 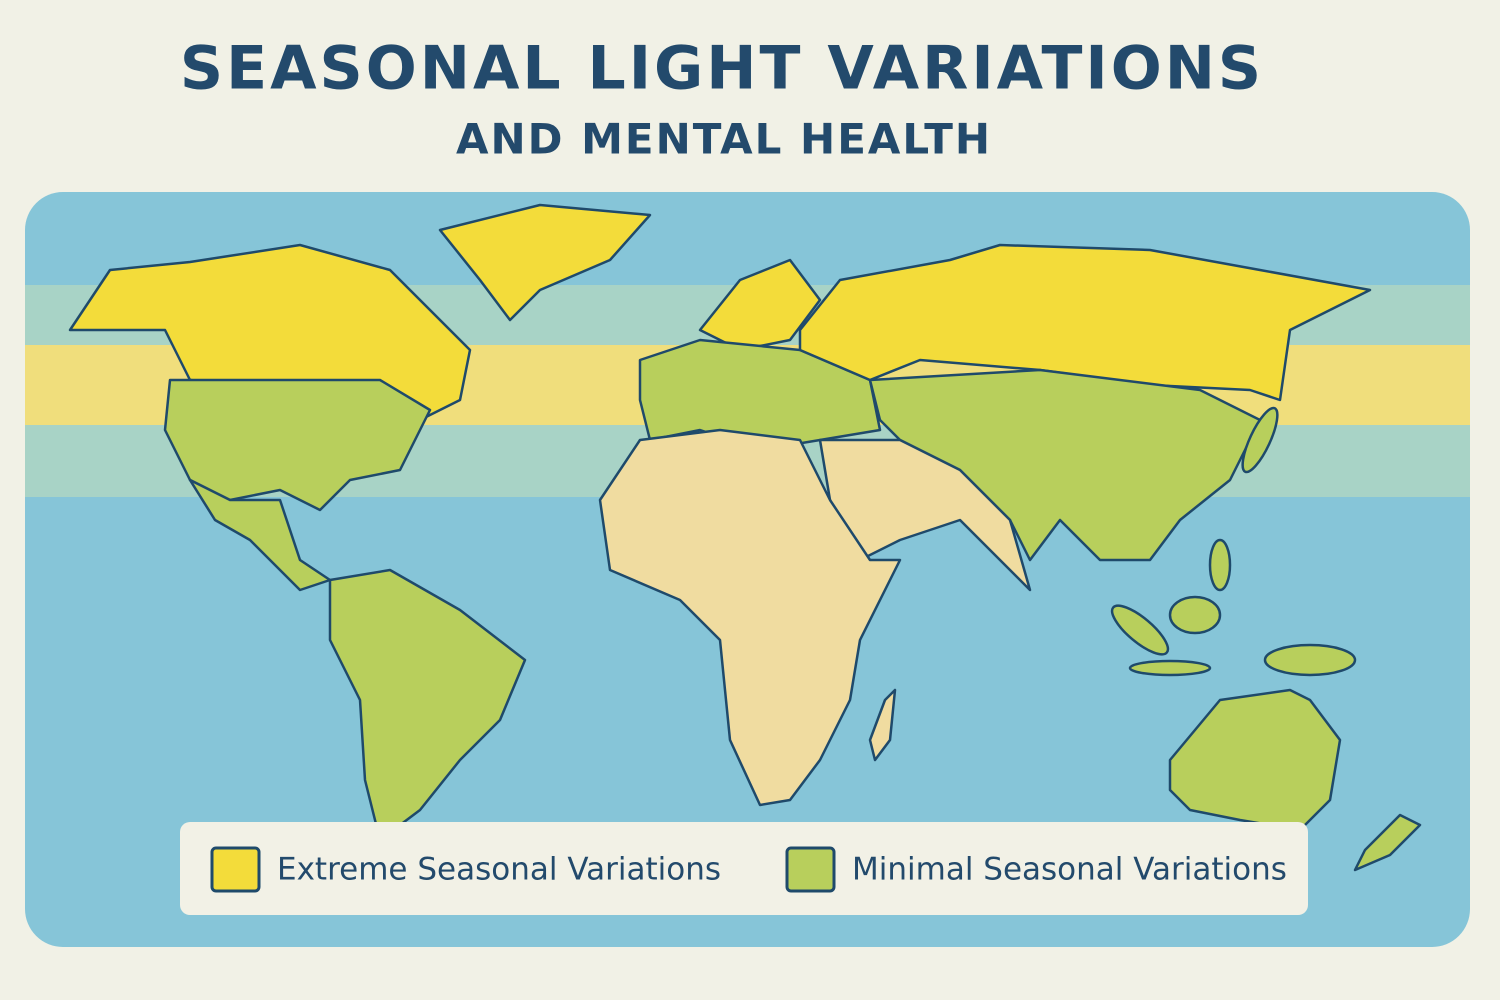 I want to click on madagascar, so click(x=882, y=725).